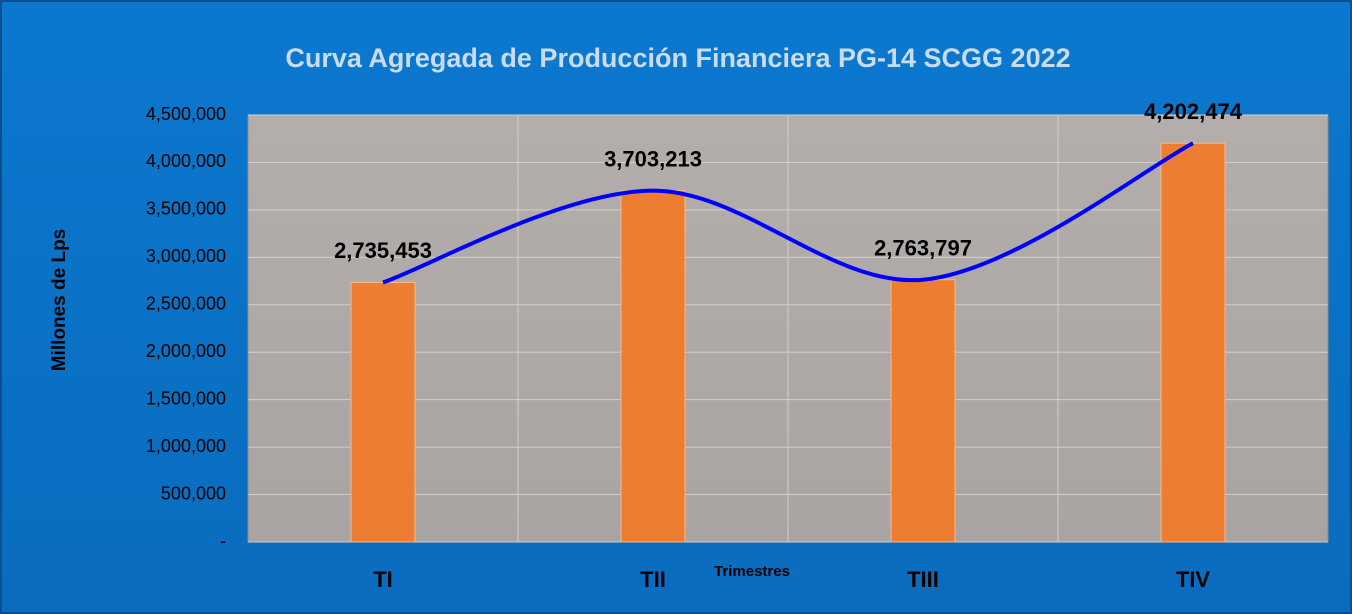 This screenshot has height=614, width=1352. I want to click on y-tick-label: 500,000, so click(193, 493).